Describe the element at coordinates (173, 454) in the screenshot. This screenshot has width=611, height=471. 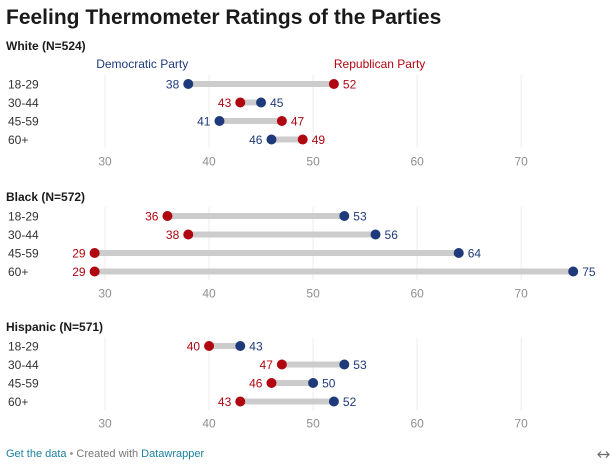
I see `datawrapper-link: Datawrapper` at that location.